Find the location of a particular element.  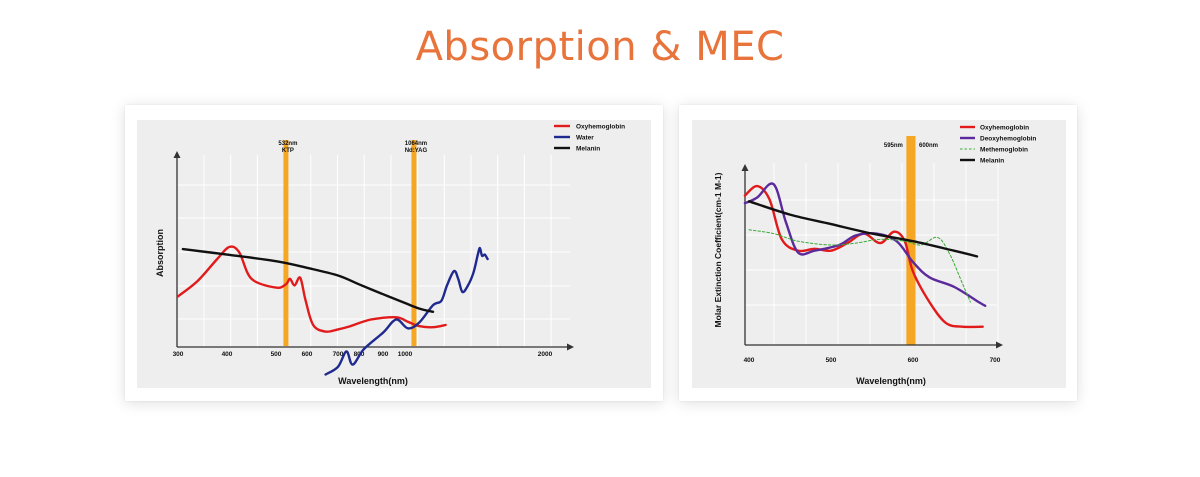

legend-label-water: Water is located at coordinates (585, 138).